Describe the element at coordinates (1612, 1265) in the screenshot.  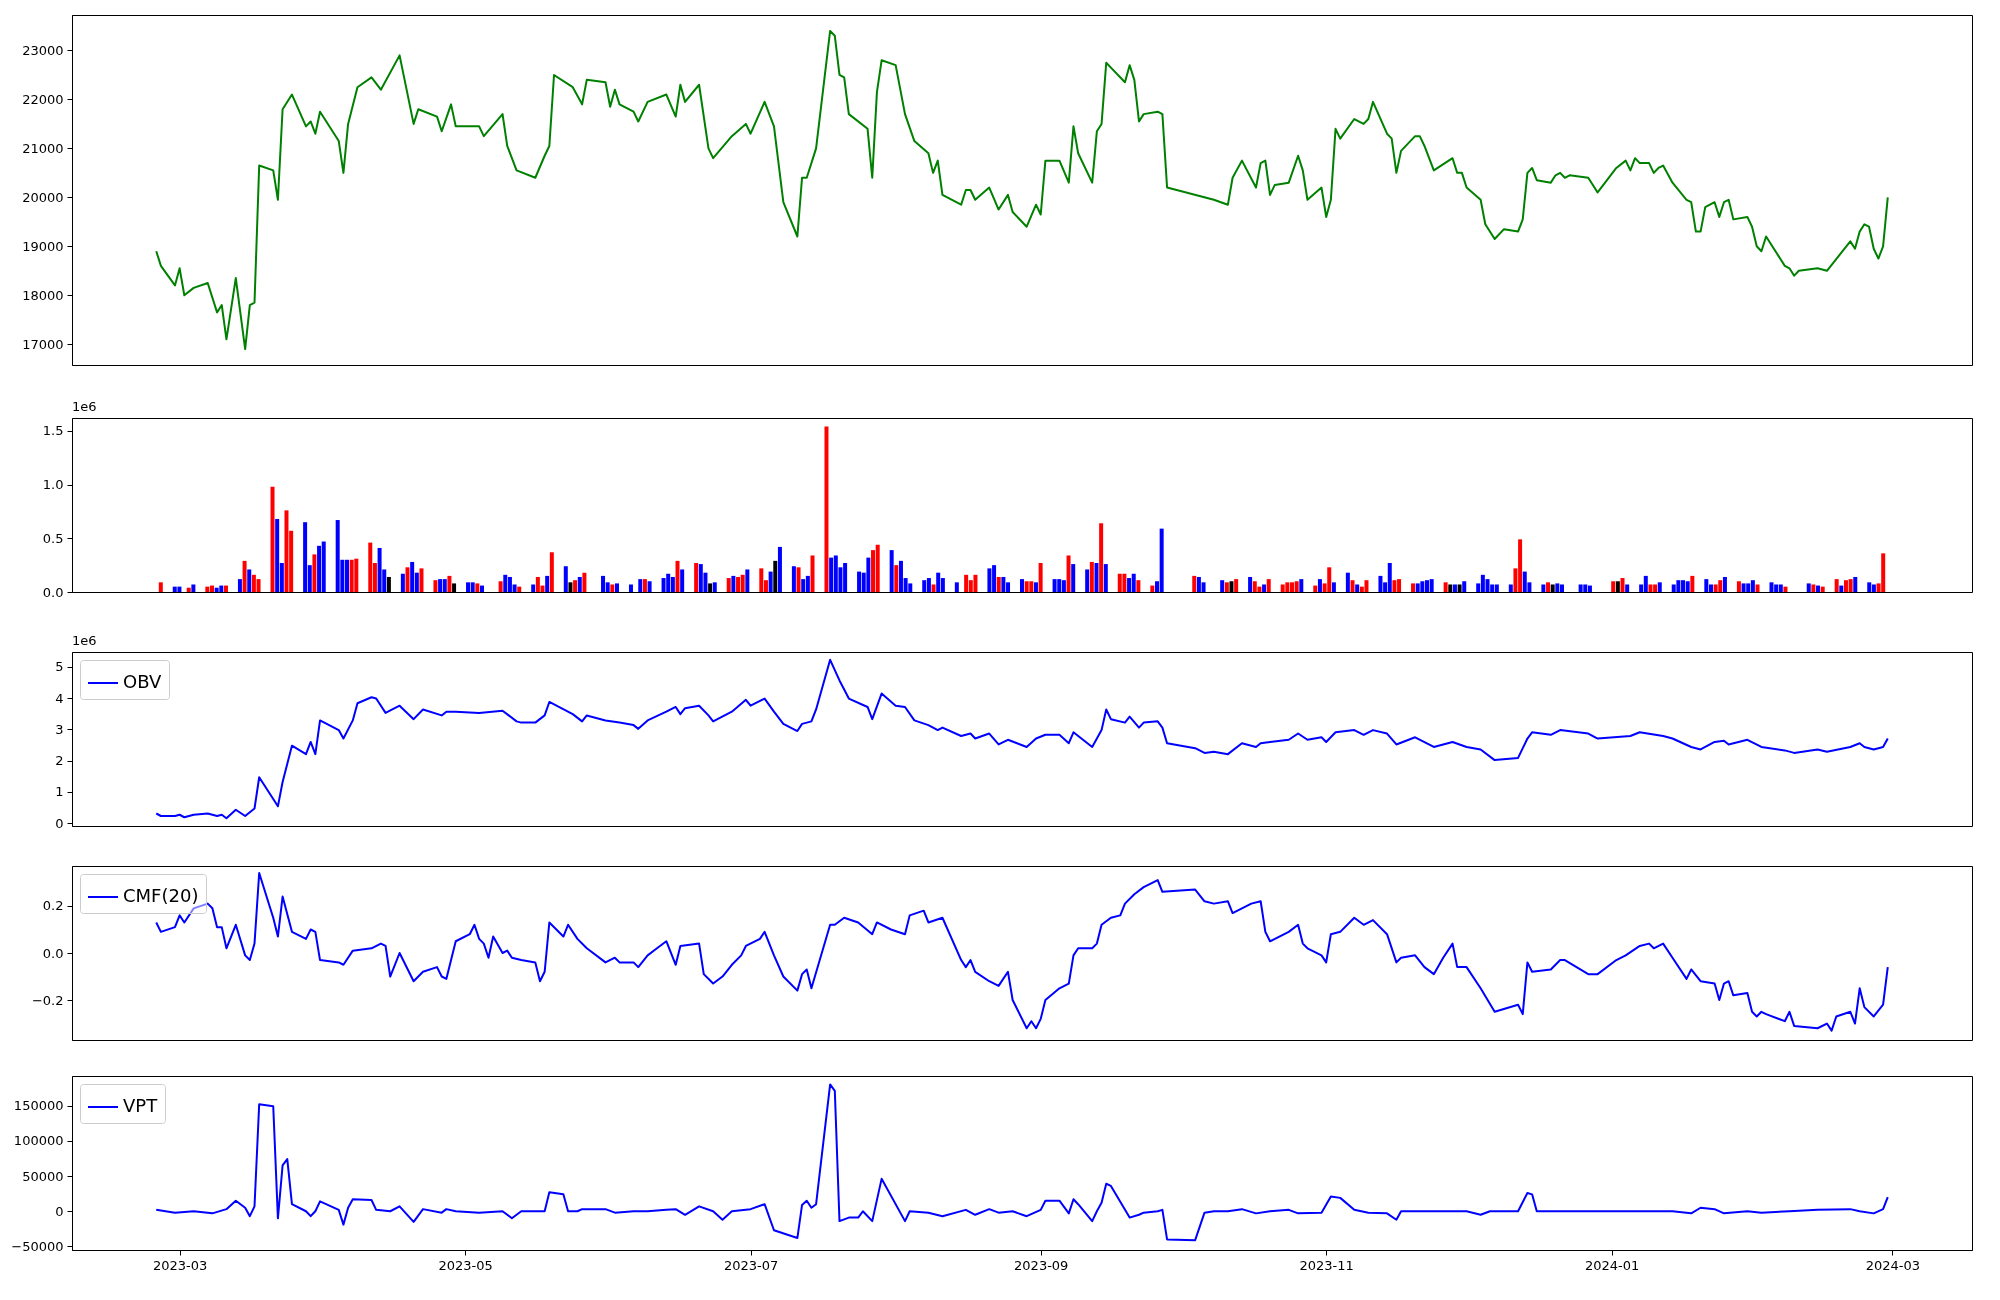
I see `x-tick-label: 2024-01` at that location.